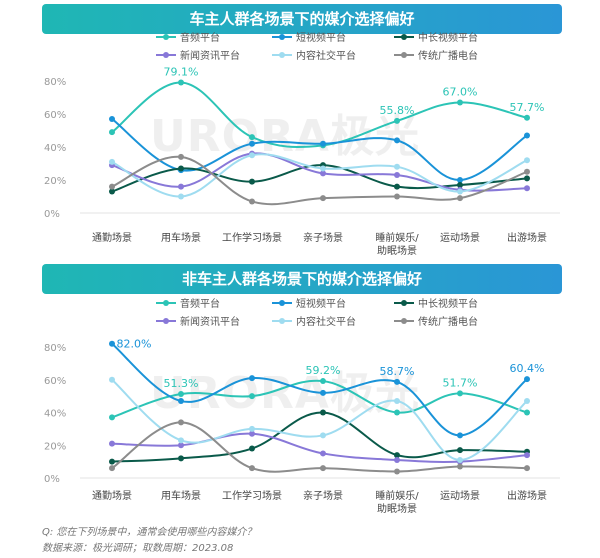 This screenshot has height=558, width=600. What do you see at coordinates (460, 237) in the screenshot?
I see `x-tick-label: 运动场景` at bounding box center [460, 237].